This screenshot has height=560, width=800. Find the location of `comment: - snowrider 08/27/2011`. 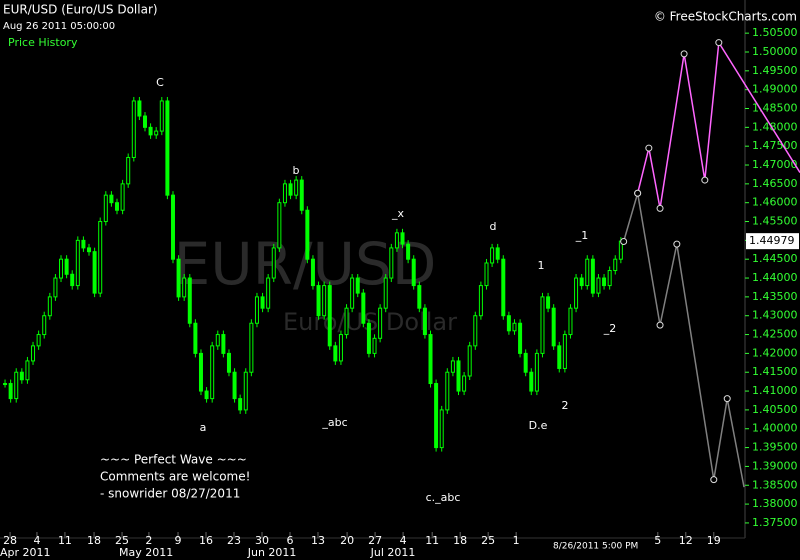

comment: - snowrider 08/27/2011 is located at coordinates (170, 494).